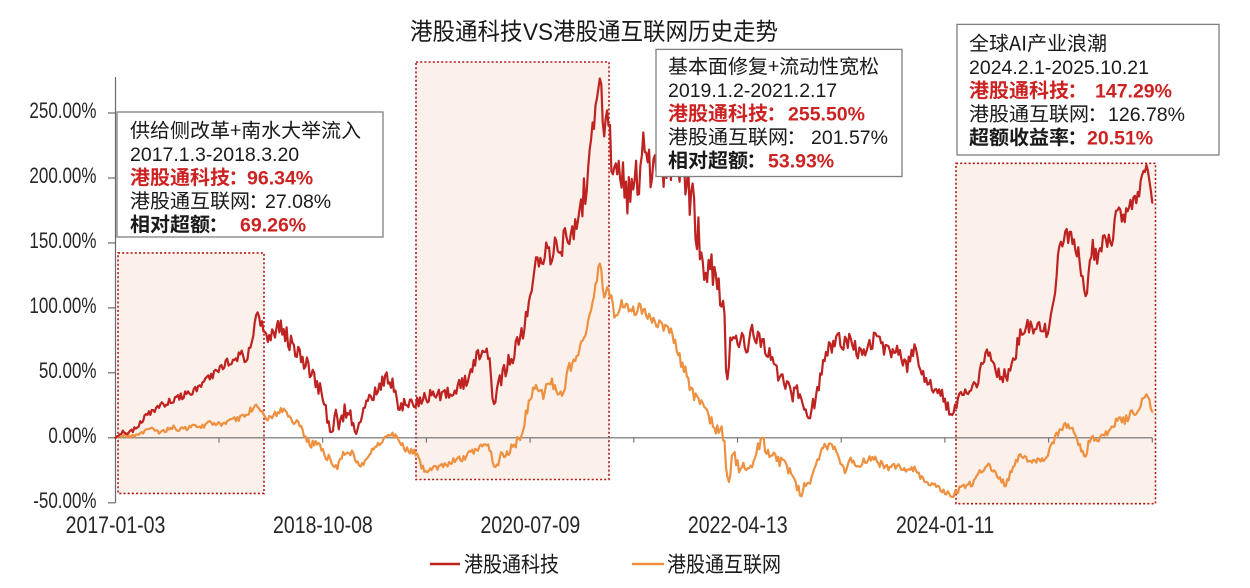 The height and width of the screenshot is (588, 1250). Describe the element at coordinates (298, 202) in the screenshot. I see `svg-text: 27.08%` at that location.